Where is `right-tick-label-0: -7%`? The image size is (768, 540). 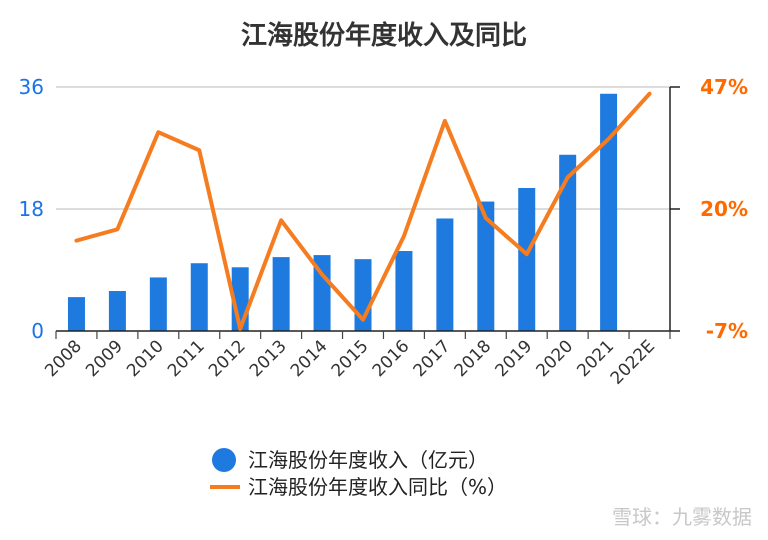 right-tick-label-0: -7% is located at coordinates (727, 331).